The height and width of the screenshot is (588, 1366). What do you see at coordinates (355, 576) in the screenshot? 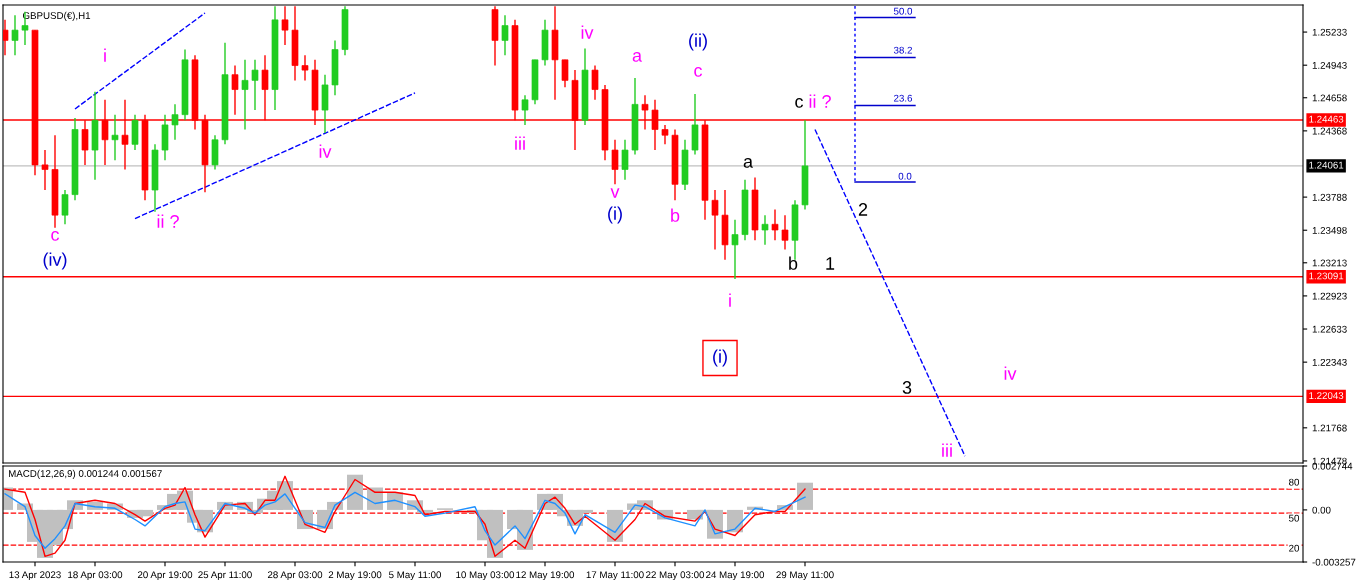
I see `x-tick-label: 2 May 19:00` at bounding box center [355, 576].